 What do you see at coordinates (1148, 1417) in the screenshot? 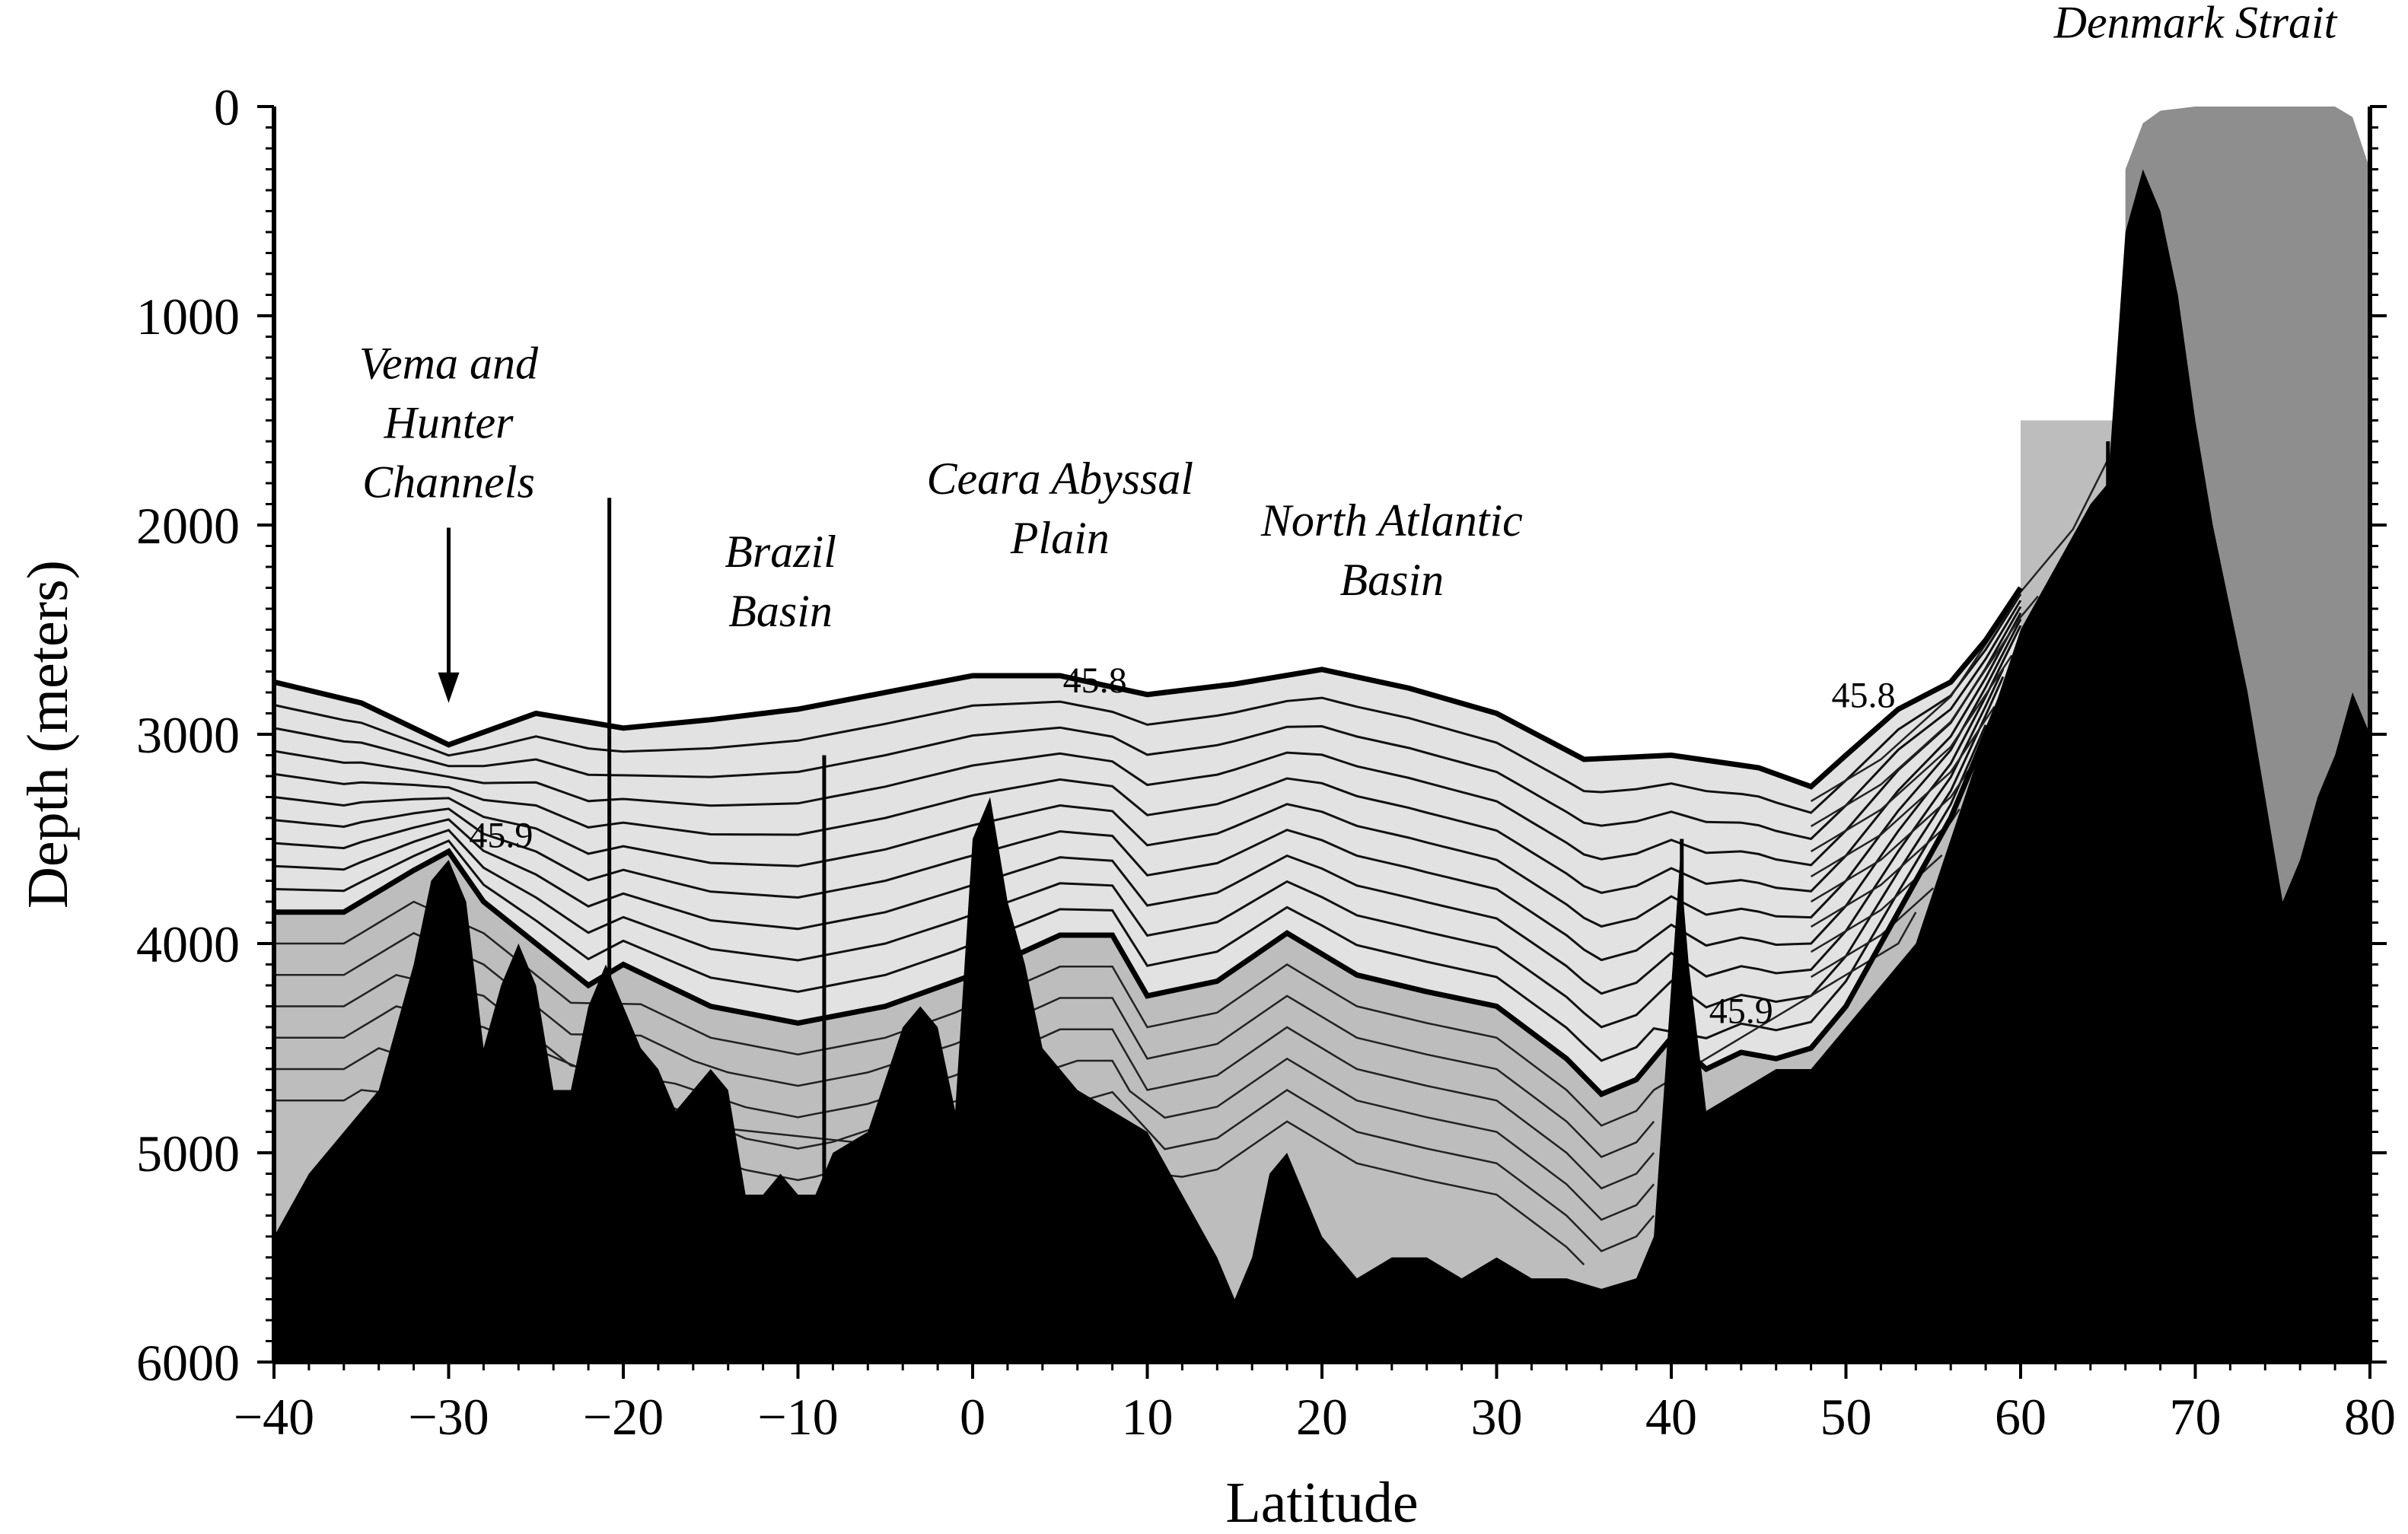
I see `x-tick-label: 10` at bounding box center [1148, 1417].